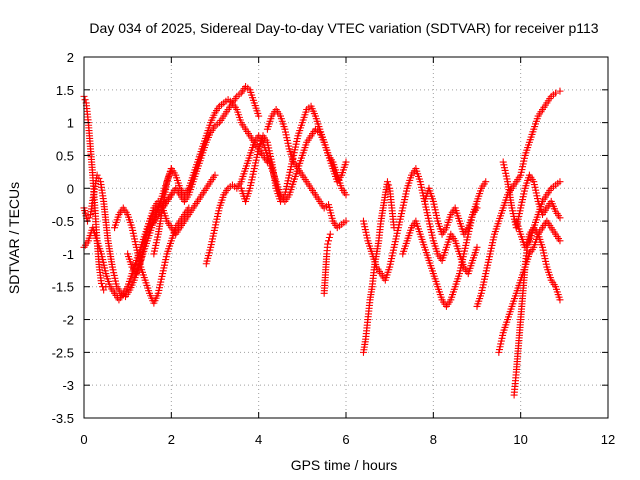  Describe the element at coordinates (83, 439) in the screenshot. I see `x-tick-label: 0` at that location.